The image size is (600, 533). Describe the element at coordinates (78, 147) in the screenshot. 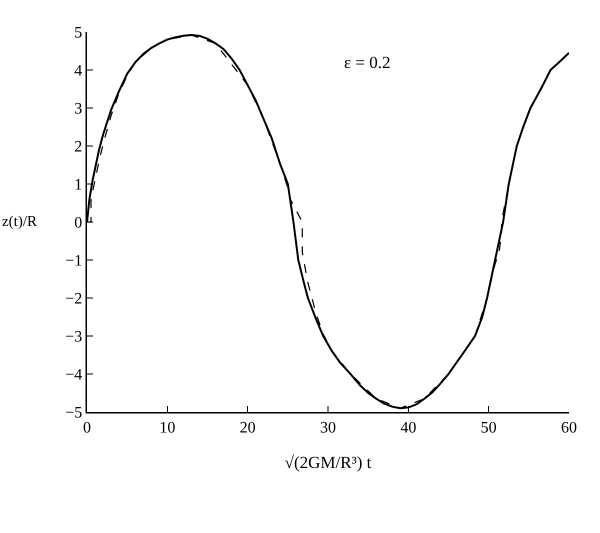

I see `y-tick-label: 2` at that location.